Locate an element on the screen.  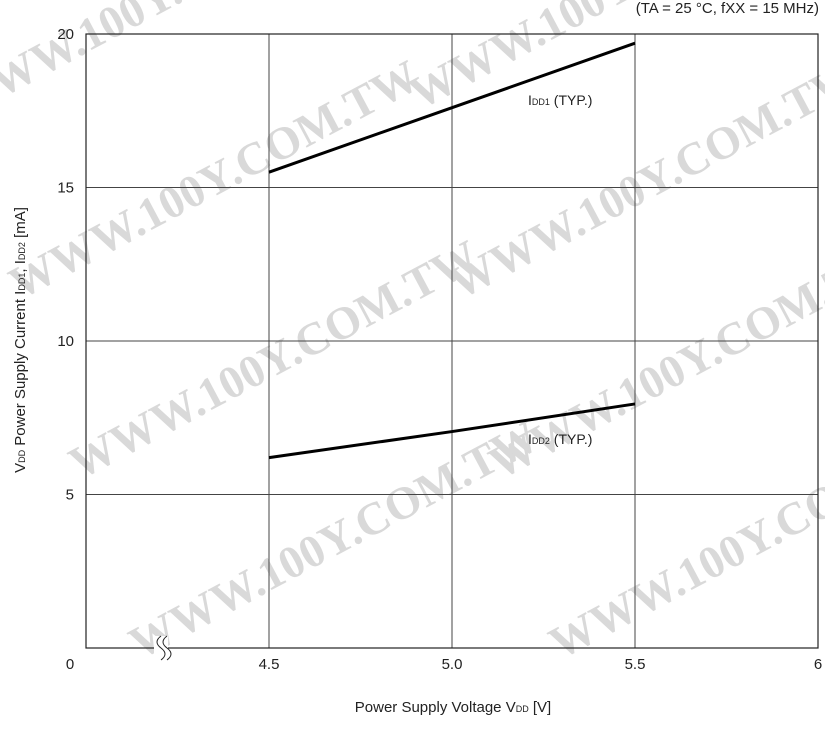
x-axis: 0 4.5 5.0 5.5 6 is located at coordinates (444, 664).